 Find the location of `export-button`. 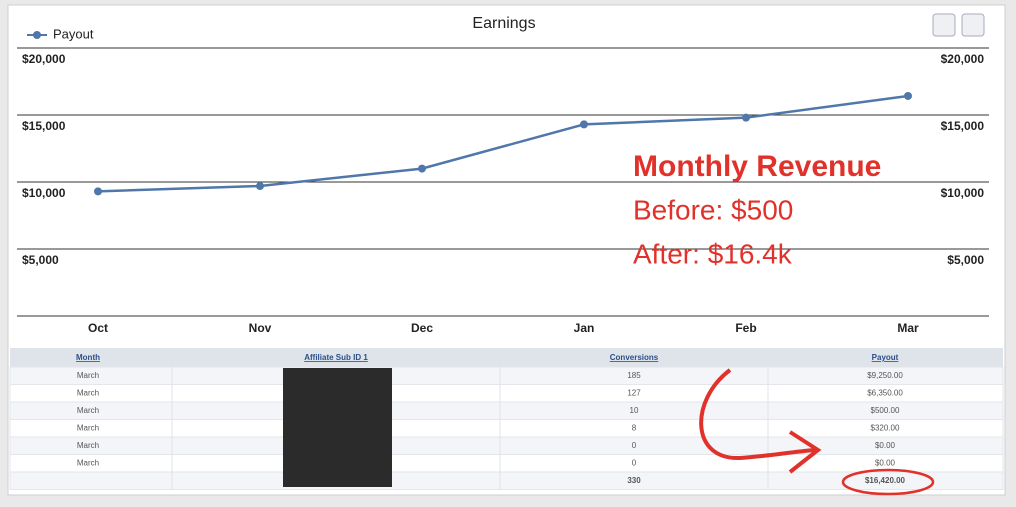

export-button is located at coordinates (973, 25).